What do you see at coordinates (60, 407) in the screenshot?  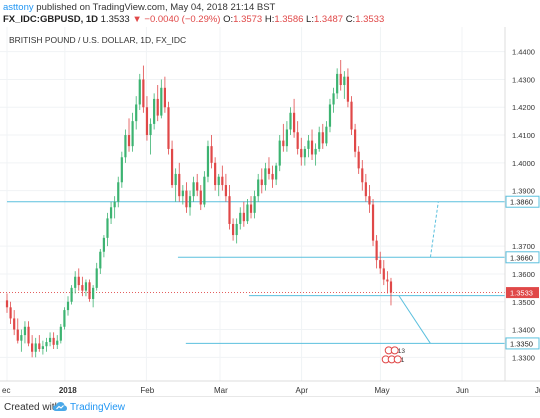 I see `tradingview-cloud-icon` at bounding box center [60, 407].